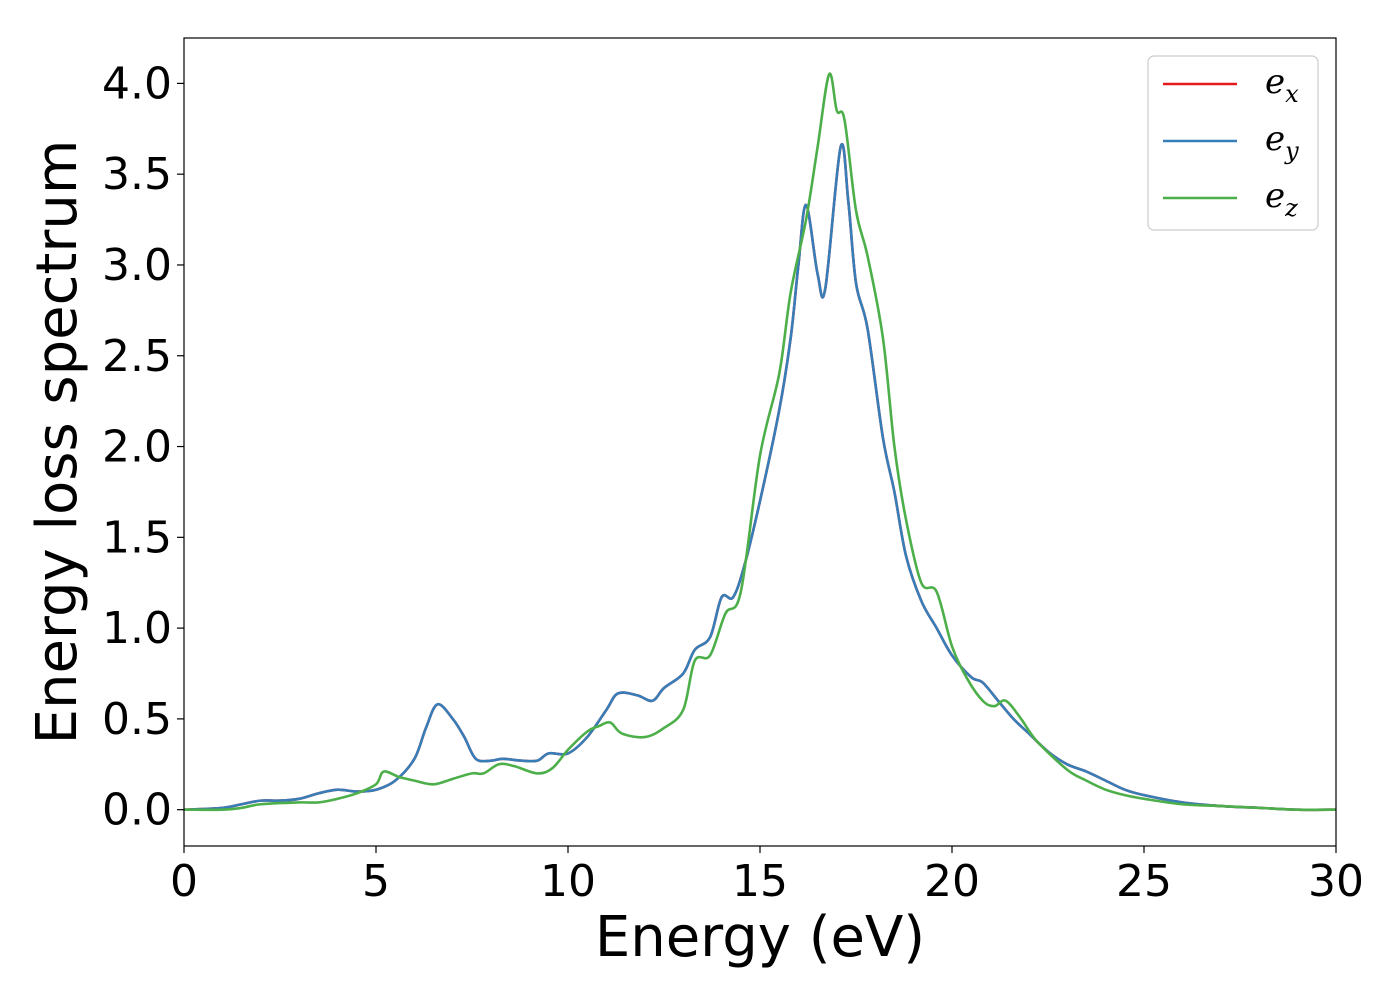 Image resolution: width=1400 pixels, height=1000 pixels. Describe the element at coordinates (137, 447) in the screenshot. I see `y-tick-label: 2.0` at that location.